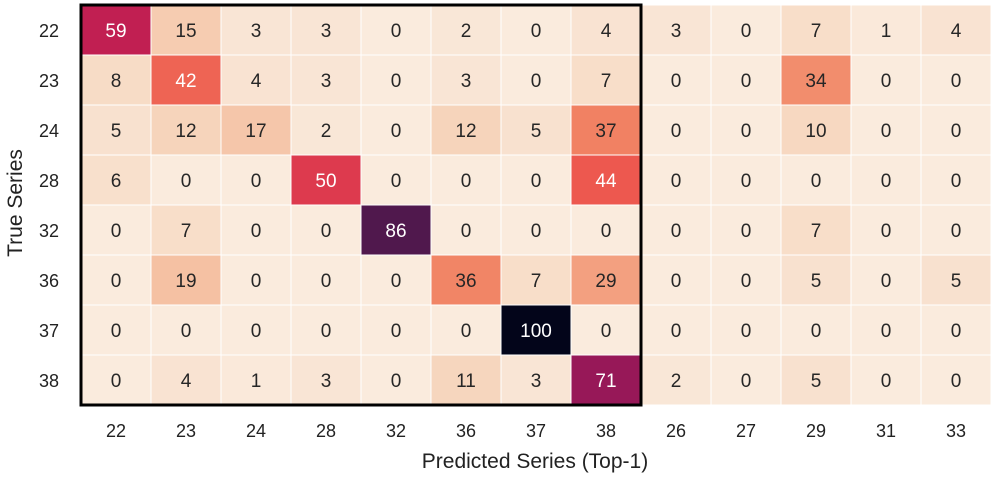 The height and width of the screenshot is (480, 996). What do you see at coordinates (466, 31) in the screenshot?
I see `cell-value-label: 2` at bounding box center [466, 31].